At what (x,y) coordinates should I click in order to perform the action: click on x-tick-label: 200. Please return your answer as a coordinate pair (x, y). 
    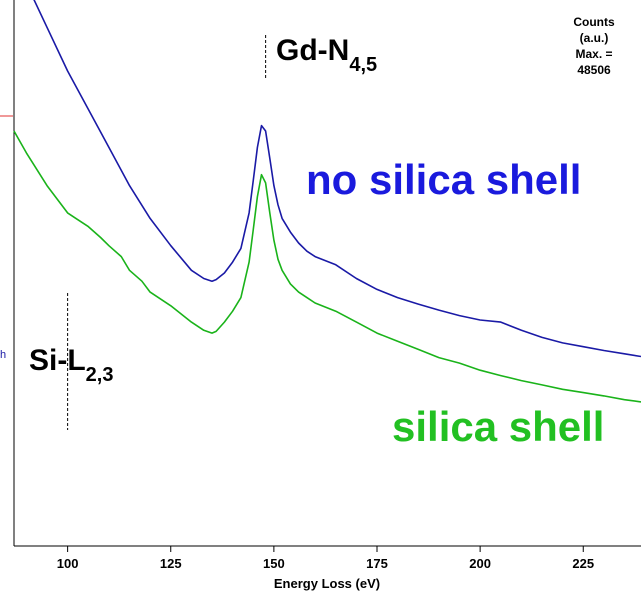
    Looking at the image, I should click on (480, 563).